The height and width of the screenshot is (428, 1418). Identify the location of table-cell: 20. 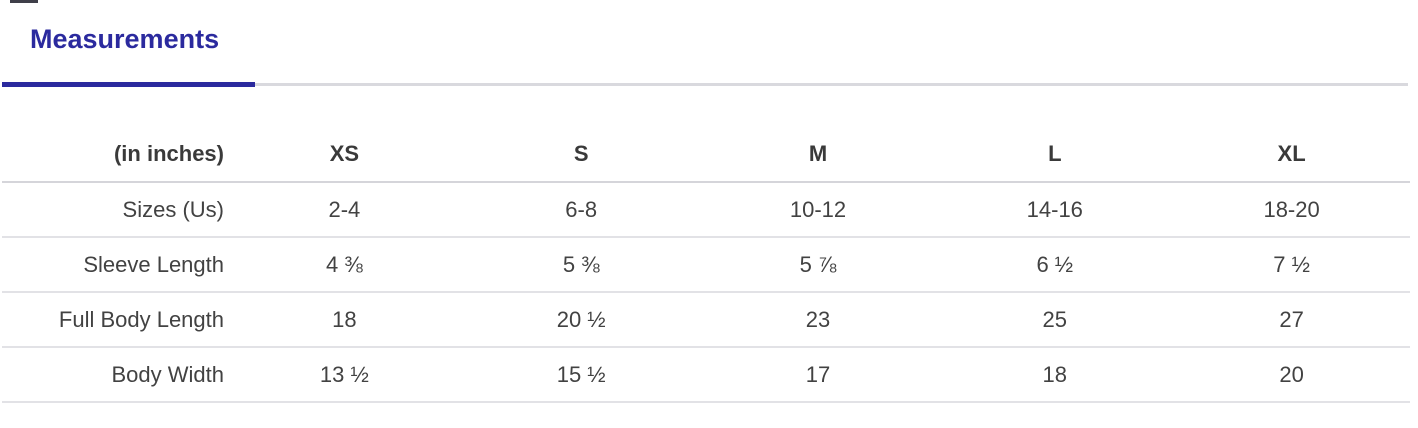
(1291, 375).